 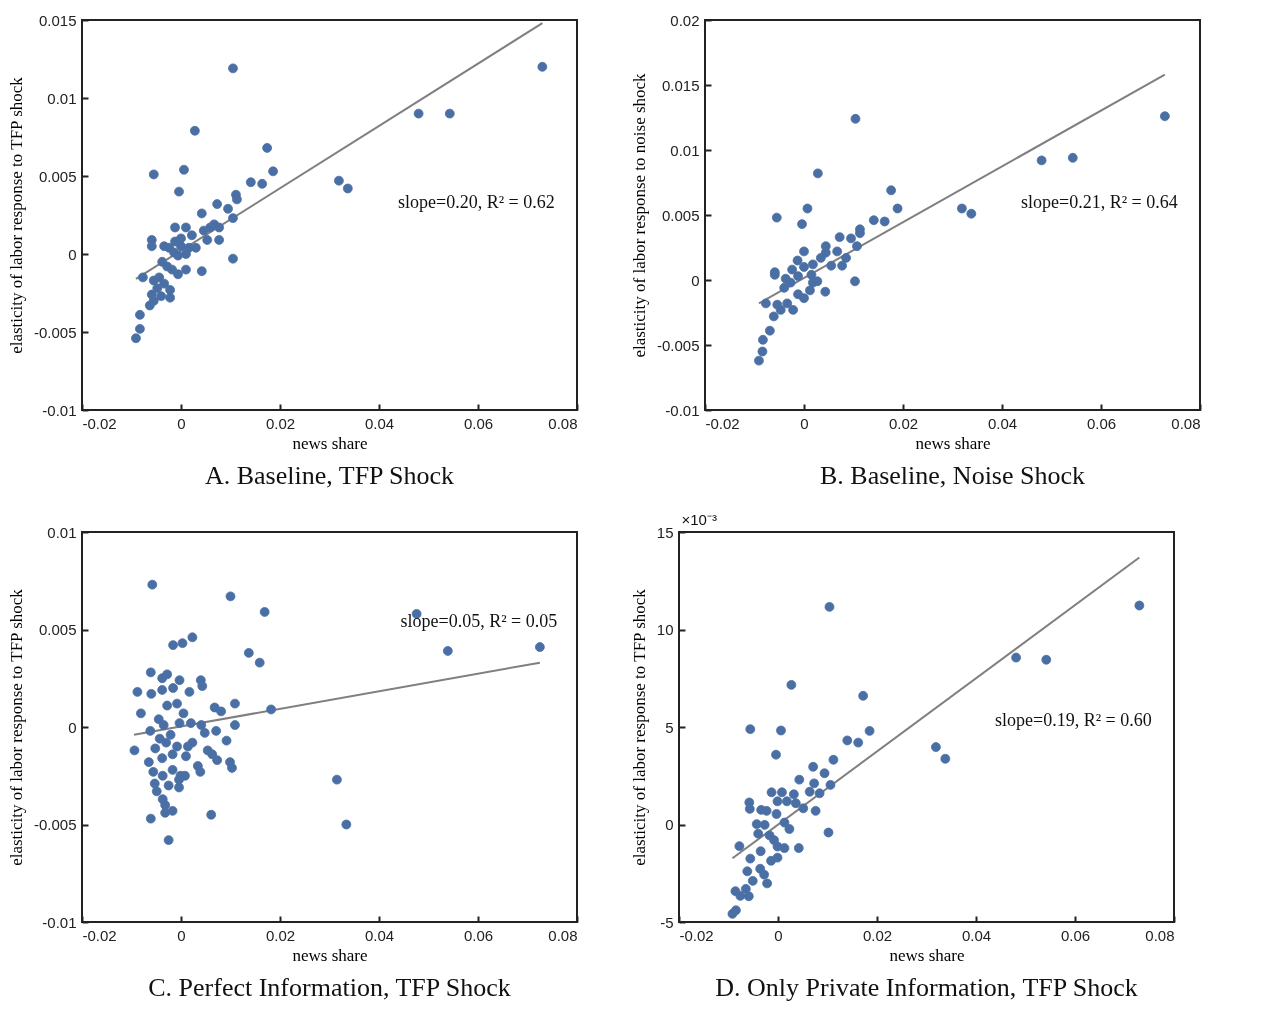 I want to click on text: C. Perfect Information, TFP Shock, so click(x=329, y=987).